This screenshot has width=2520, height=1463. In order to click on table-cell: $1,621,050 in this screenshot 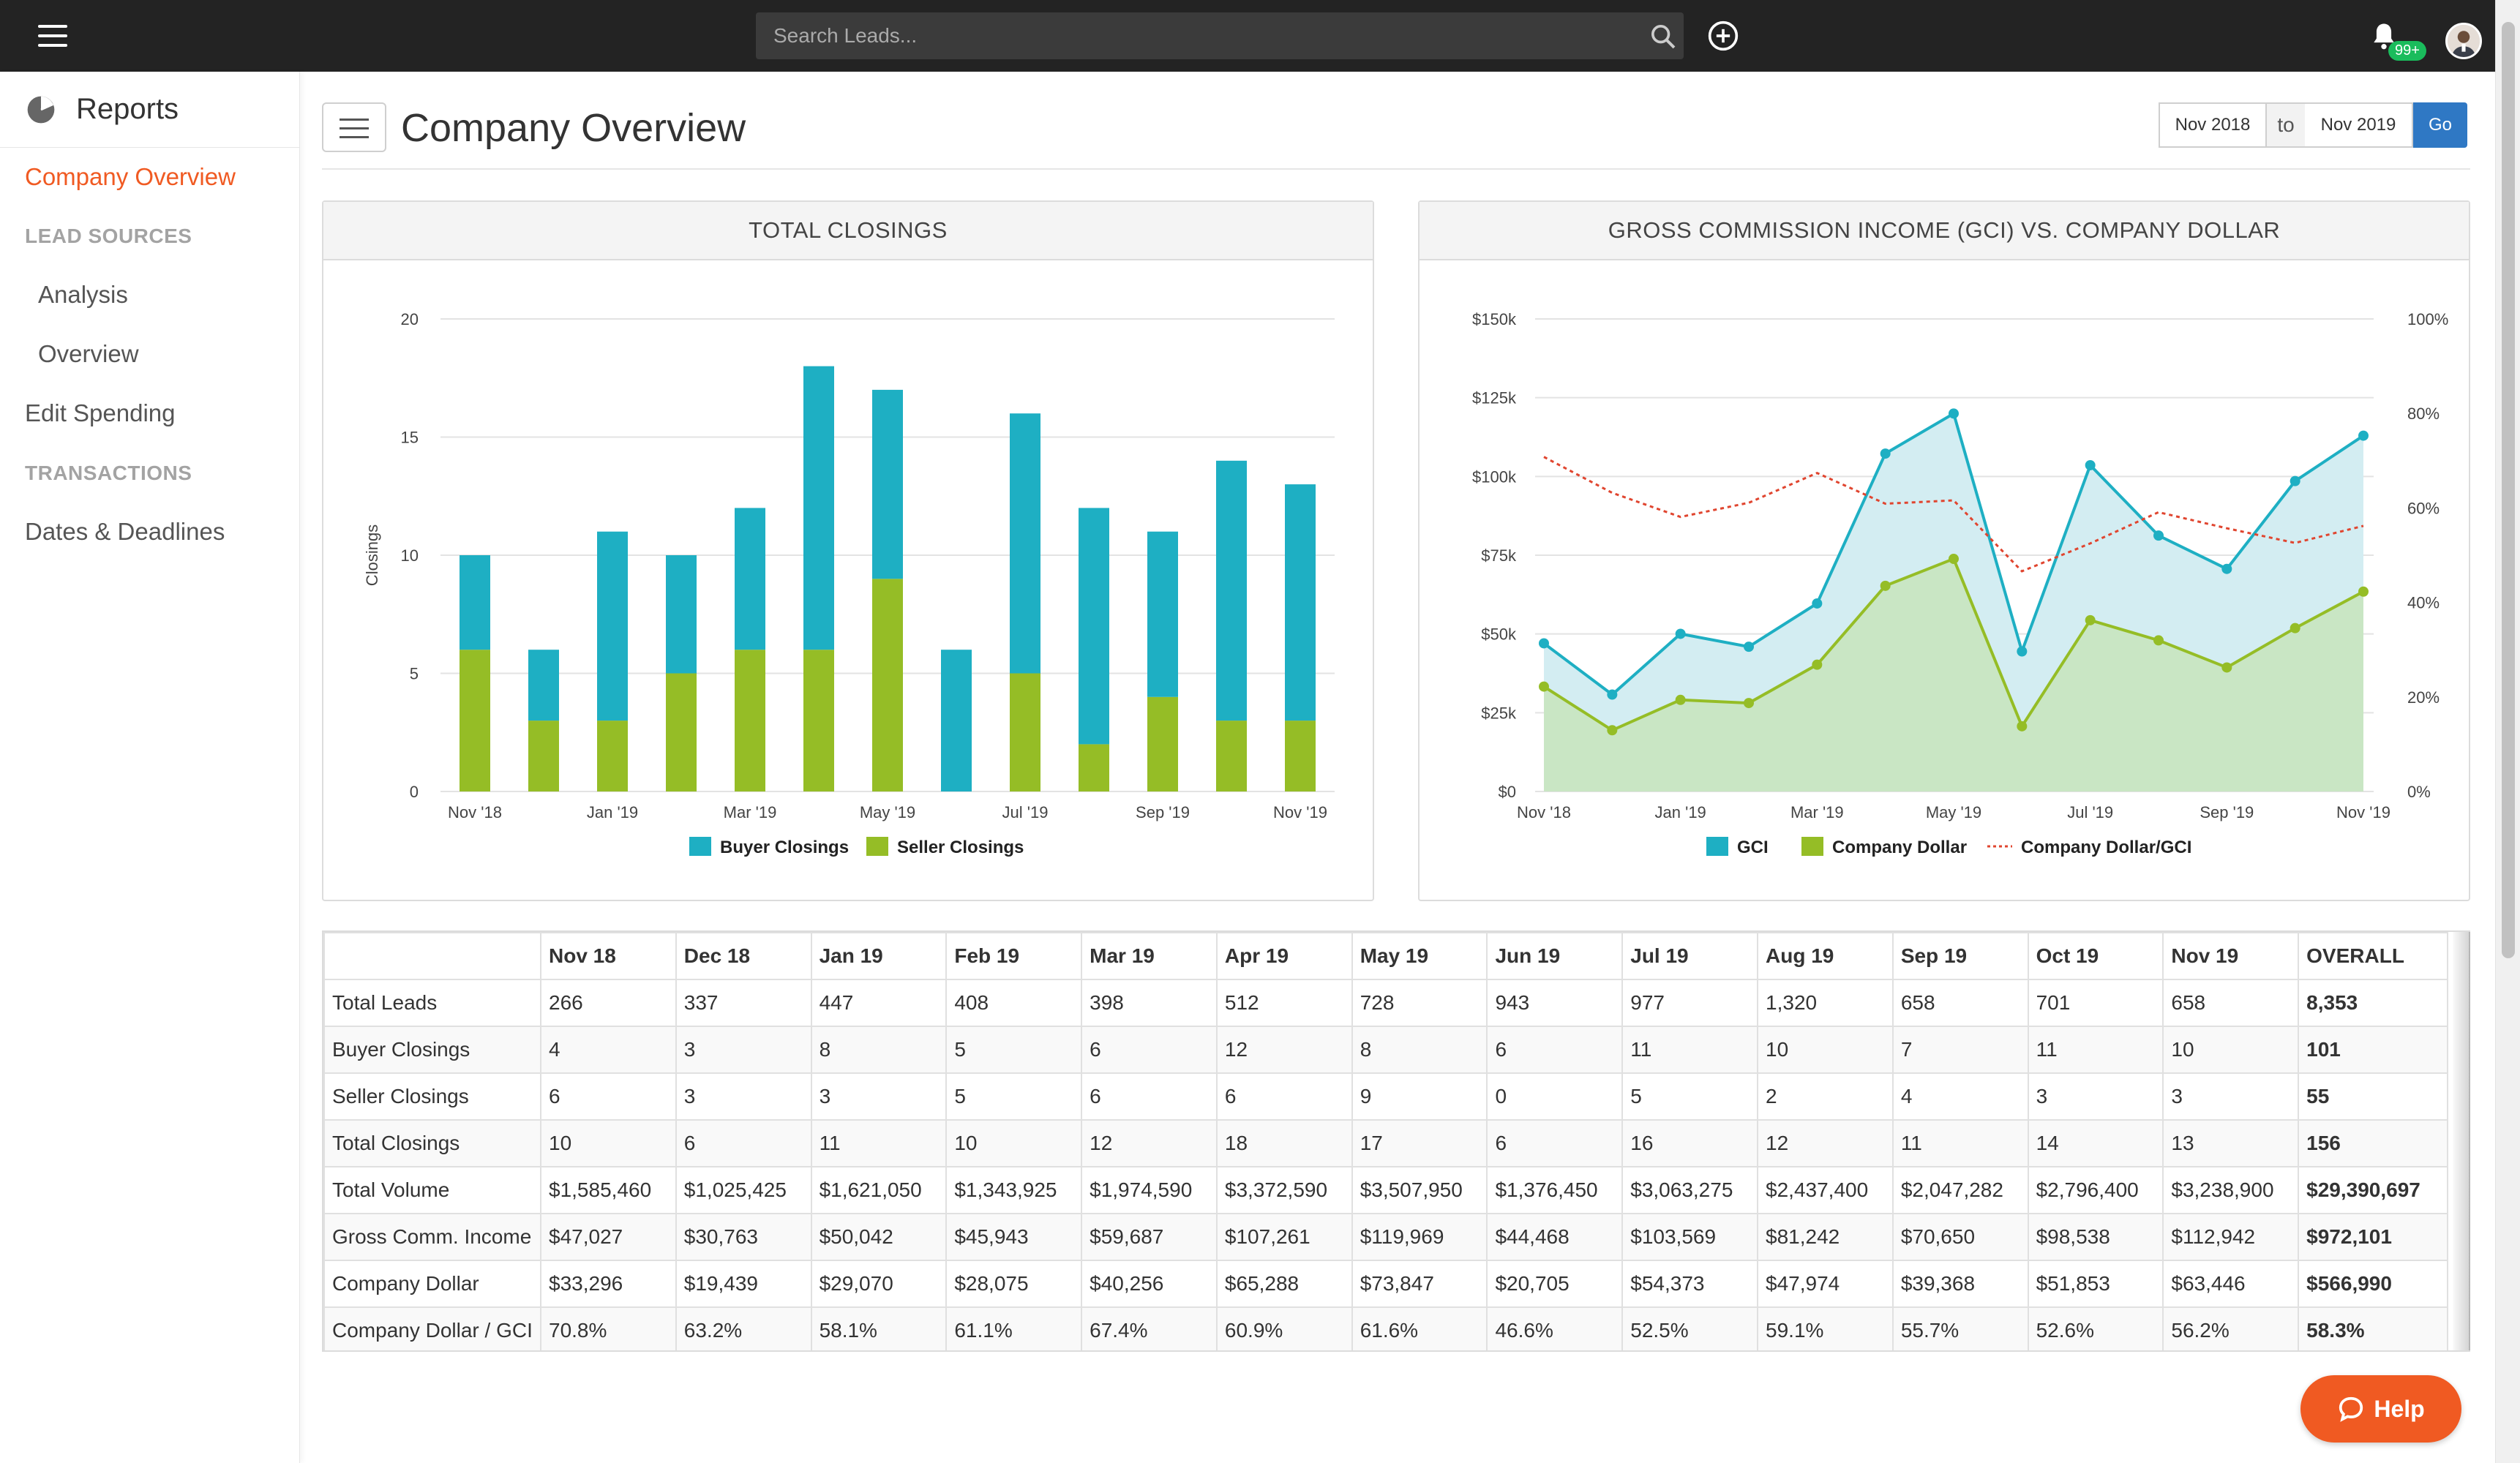, I will do `click(879, 1190)`.